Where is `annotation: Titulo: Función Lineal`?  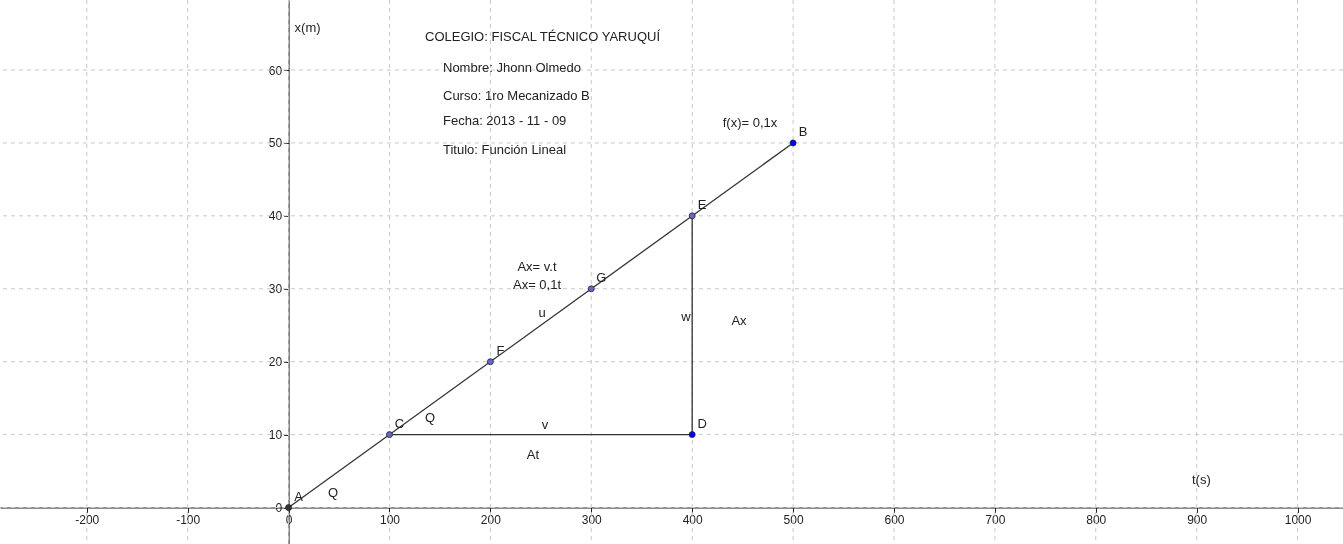
annotation: Titulo: Función Lineal is located at coordinates (505, 149).